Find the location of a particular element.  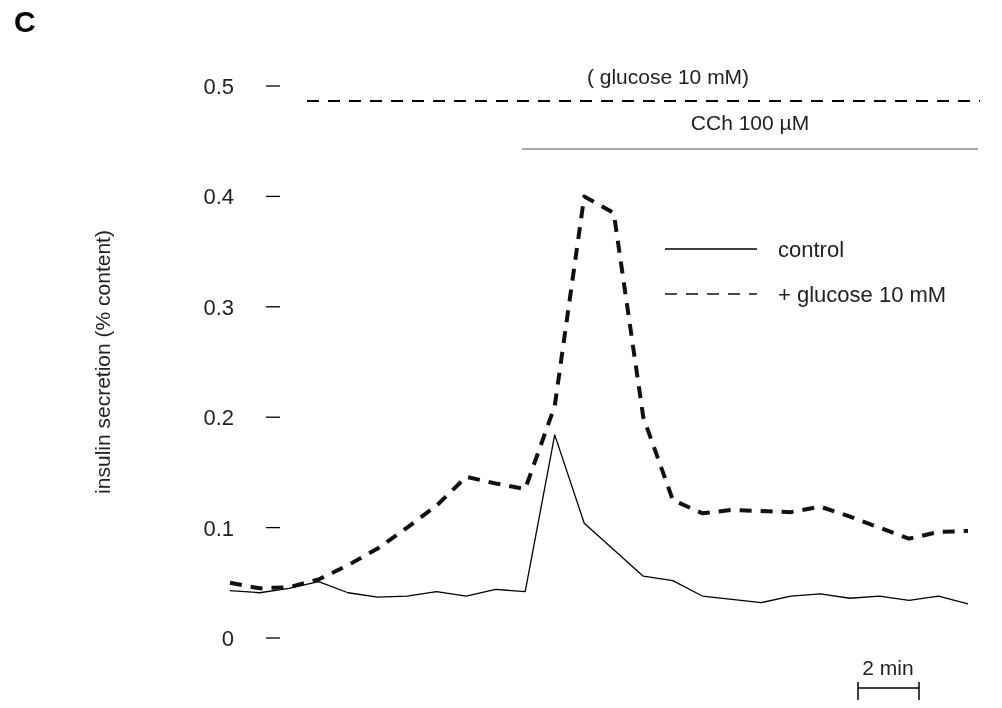

legend-label: control is located at coordinates (811, 249).